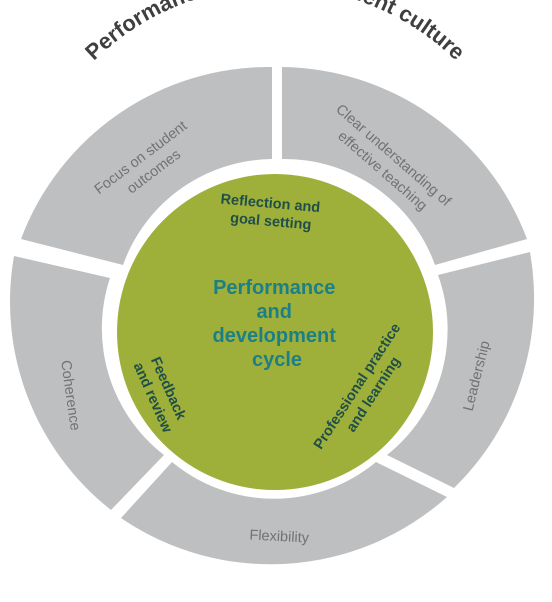  I want to click on svg-text: Flexibility, so click(279, 536).